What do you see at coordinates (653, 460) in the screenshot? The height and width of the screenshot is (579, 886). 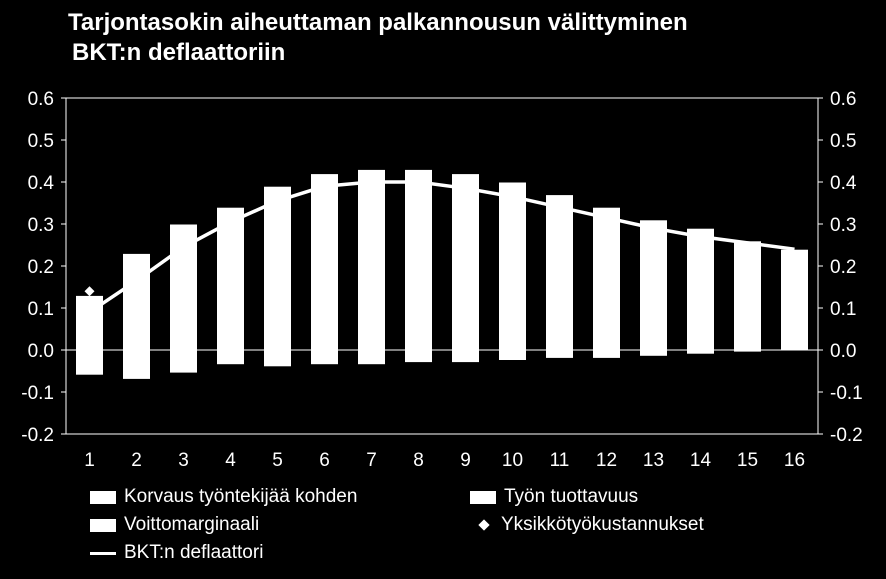 I see `x-tick-label: 13` at bounding box center [653, 460].